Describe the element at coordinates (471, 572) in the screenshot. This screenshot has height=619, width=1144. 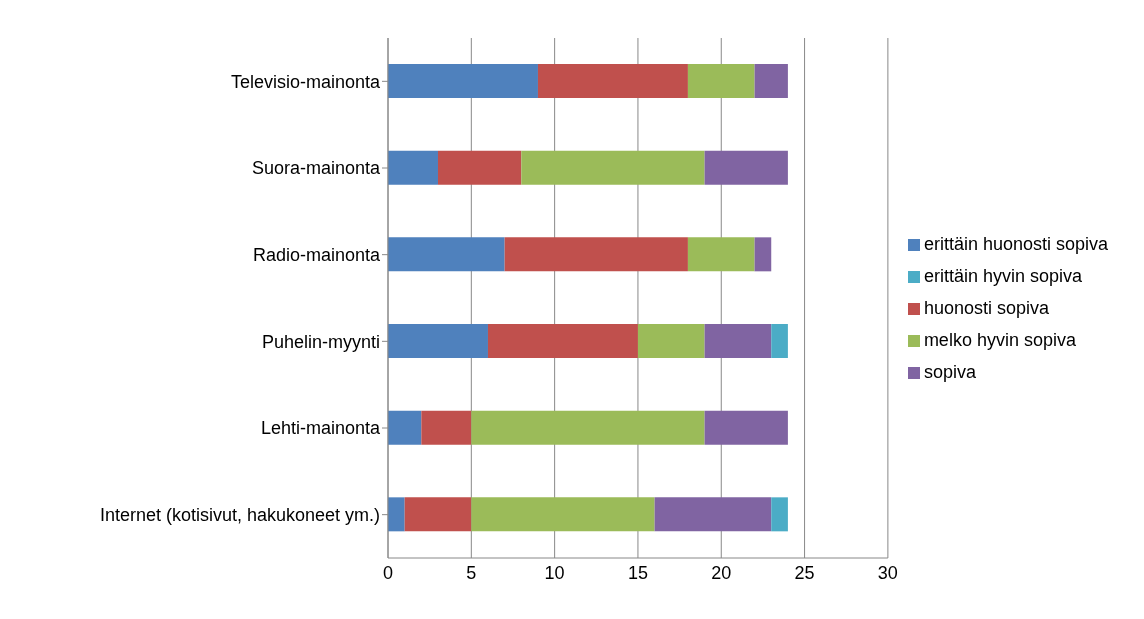
I see `x-tick-label: 5` at that location.